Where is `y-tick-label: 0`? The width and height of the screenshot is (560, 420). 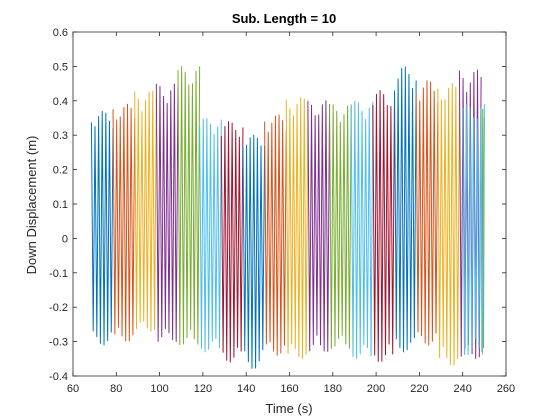
y-tick-label: 0 is located at coordinates (65, 239).